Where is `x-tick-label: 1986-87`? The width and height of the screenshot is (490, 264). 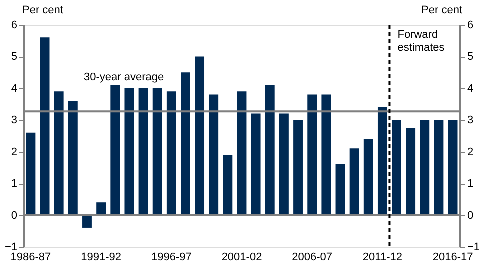 x-tick-label: 1986-87 is located at coordinates (31, 258).